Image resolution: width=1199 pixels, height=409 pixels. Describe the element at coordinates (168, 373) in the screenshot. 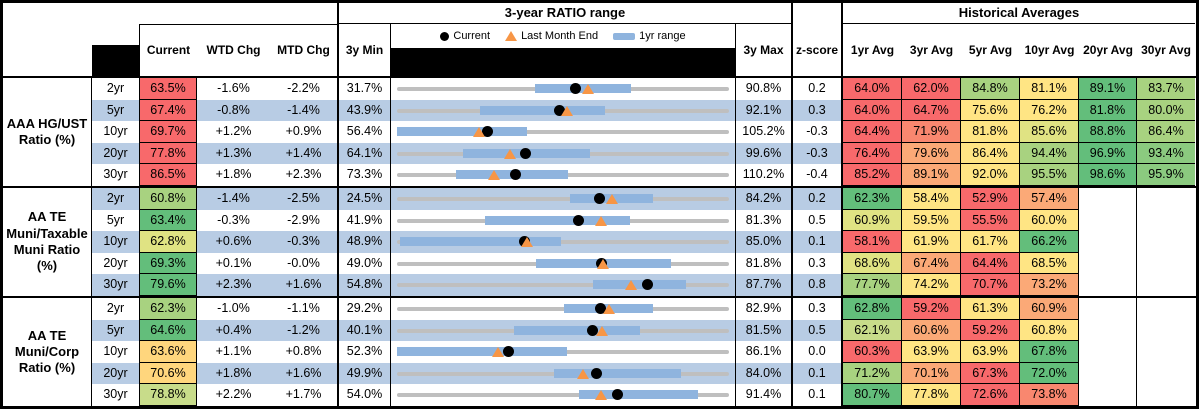

I see `current-cell: 70.6%` at that location.